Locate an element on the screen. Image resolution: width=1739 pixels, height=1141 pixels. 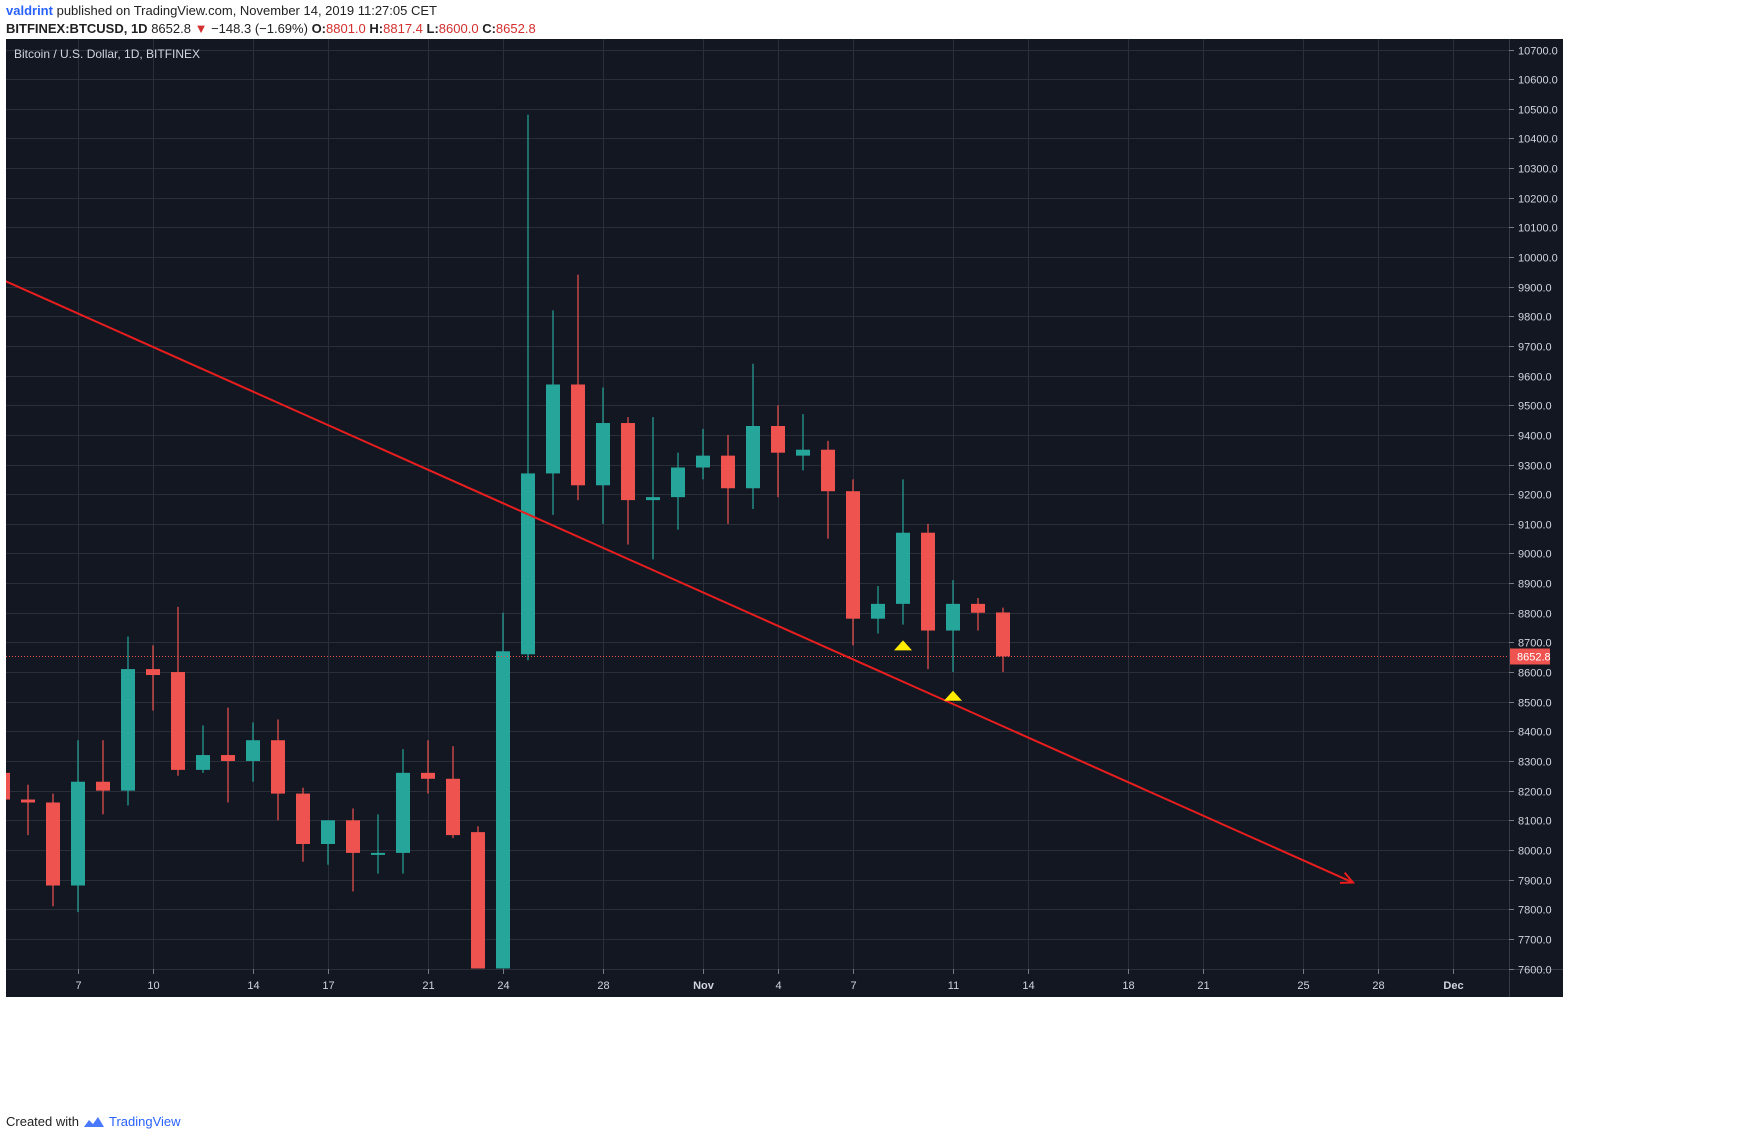
current-price-tag is located at coordinates (1530, 656).